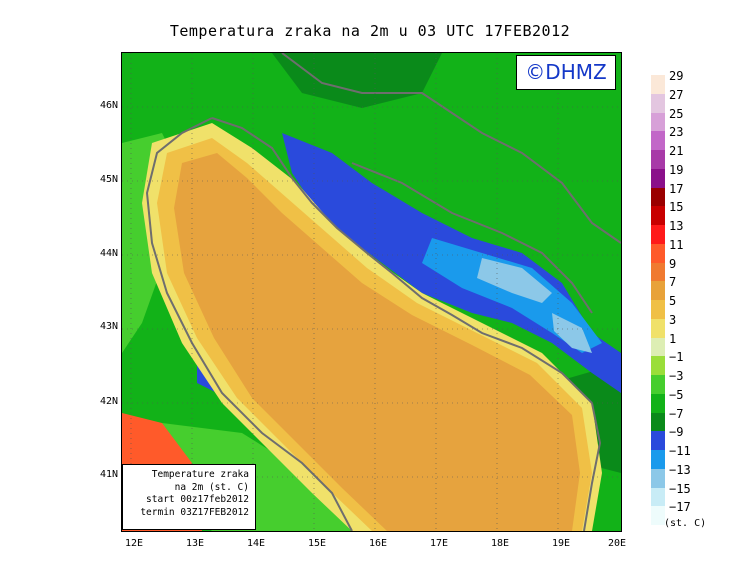 Image resolution: width=740 pixels, height=582 pixels. What do you see at coordinates (676, 132) in the screenshot?
I see `legend-label: 23` at bounding box center [676, 132].